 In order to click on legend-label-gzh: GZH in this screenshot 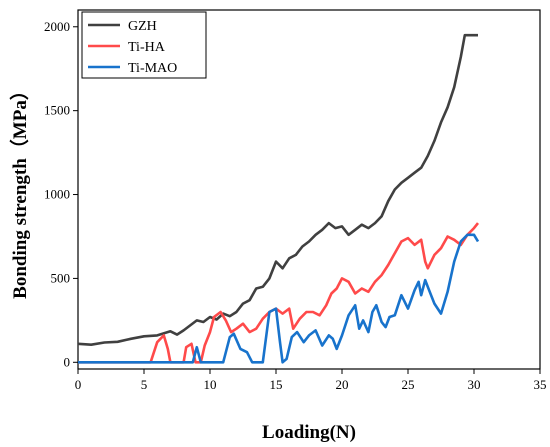, I will do `click(142, 26)`.